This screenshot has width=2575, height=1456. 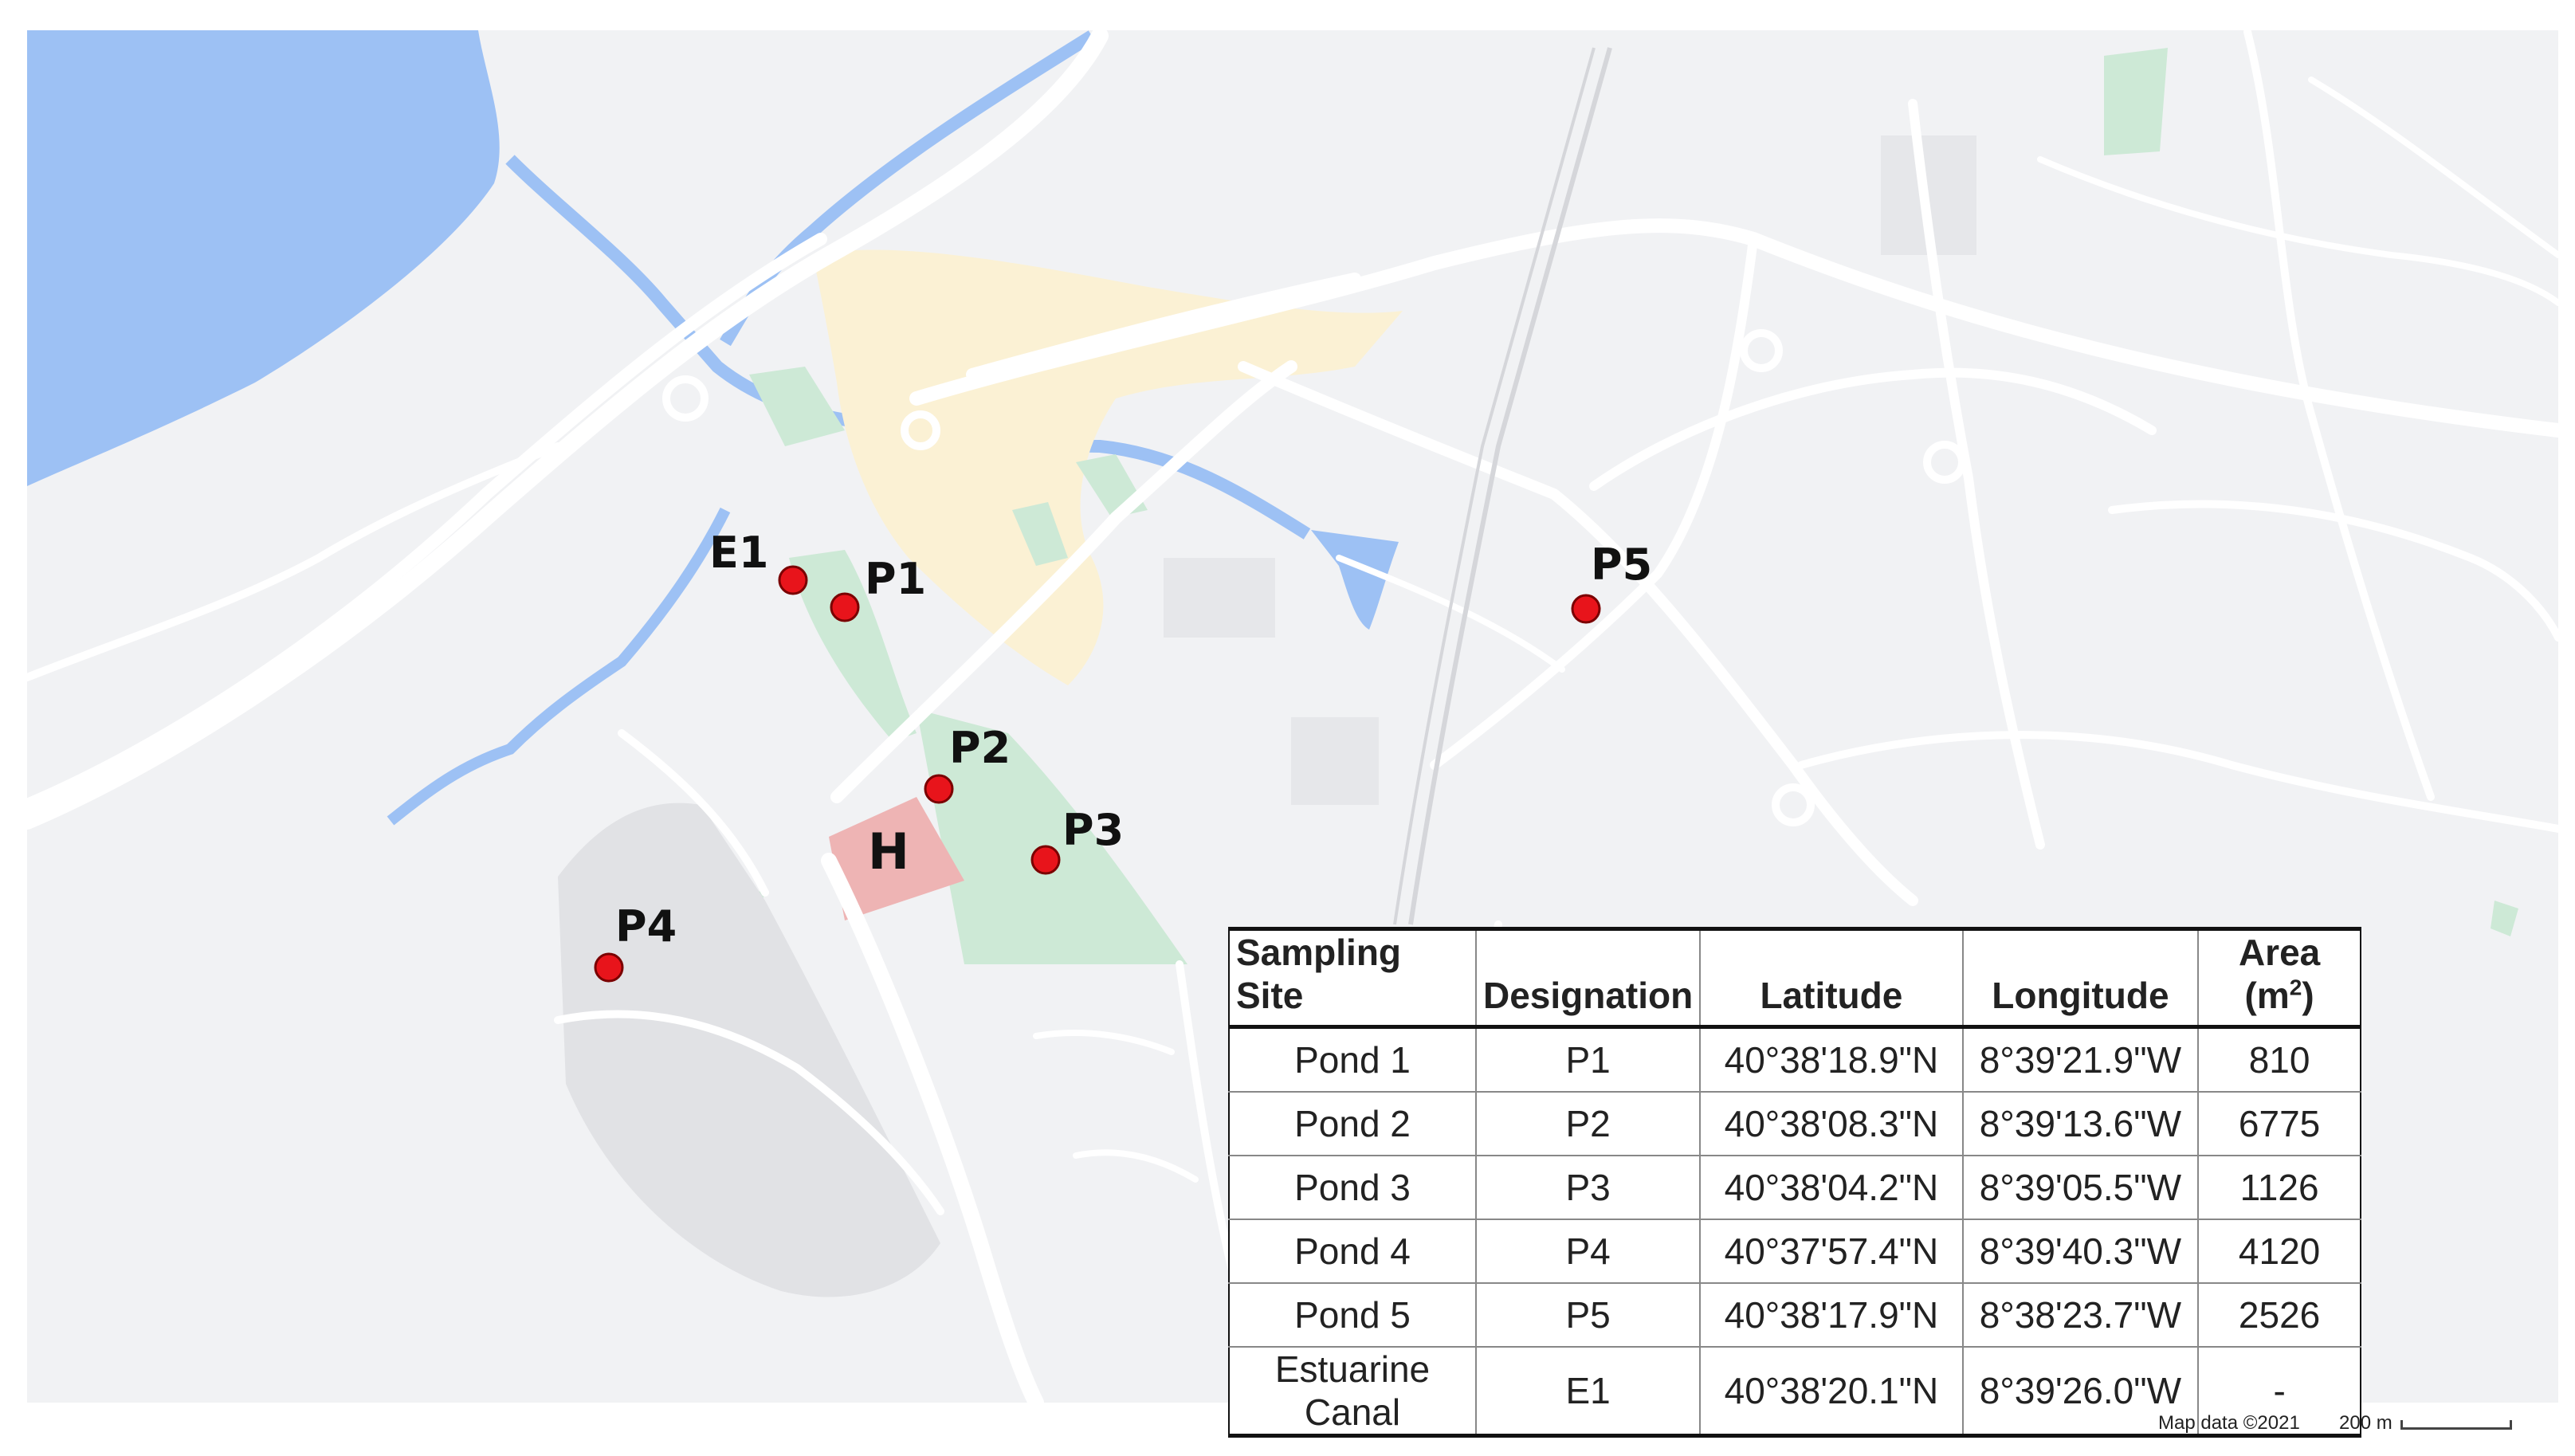 What do you see at coordinates (1831, 1315) in the screenshot?
I see `cell-latitude: 40°38'17.9"N` at bounding box center [1831, 1315].